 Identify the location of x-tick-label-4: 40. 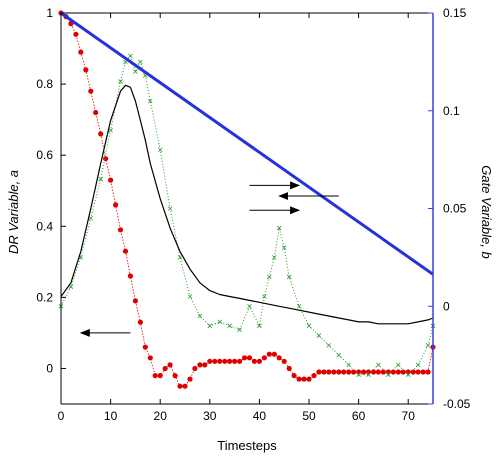
(260, 416).